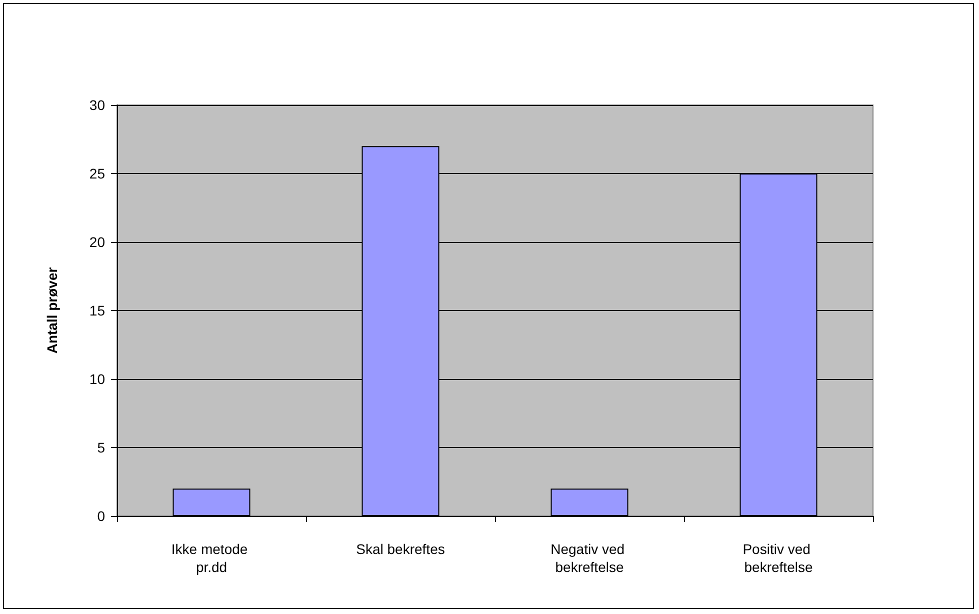 The height and width of the screenshot is (614, 979). What do you see at coordinates (211, 558) in the screenshot?
I see `x-tick-label: Ikke metode pr.dd` at bounding box center [211, 558].